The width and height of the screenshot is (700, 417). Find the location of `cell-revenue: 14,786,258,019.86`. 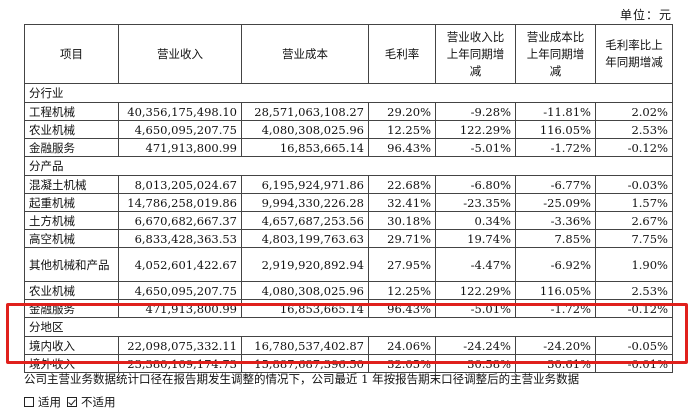

cell-revenue: 14,786,258,019.86 is located at coordinates (180, 202).